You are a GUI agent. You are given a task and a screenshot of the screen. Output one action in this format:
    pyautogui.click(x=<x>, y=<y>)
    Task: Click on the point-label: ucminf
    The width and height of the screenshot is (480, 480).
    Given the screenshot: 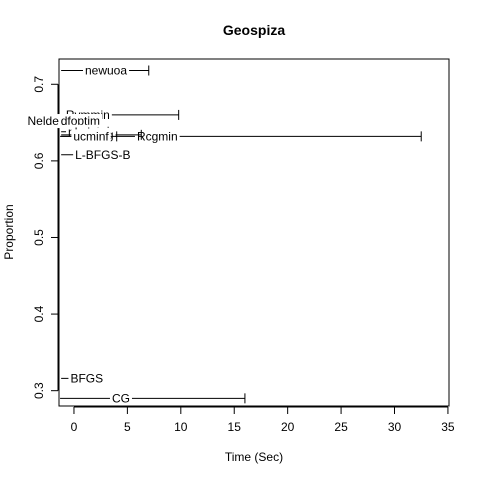 What is the action you would take?
    pyautogui.click(x=91, y=136)
    